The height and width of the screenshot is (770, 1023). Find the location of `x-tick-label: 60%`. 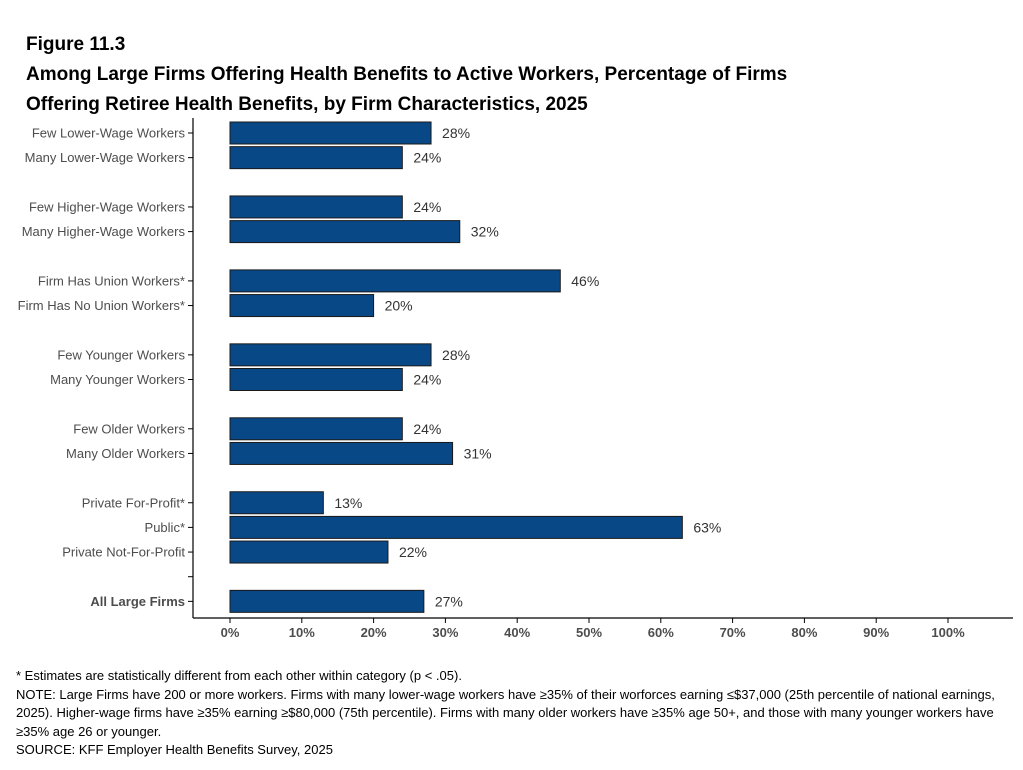

x-tick-label: 60% is located at coordinates (661, 632).